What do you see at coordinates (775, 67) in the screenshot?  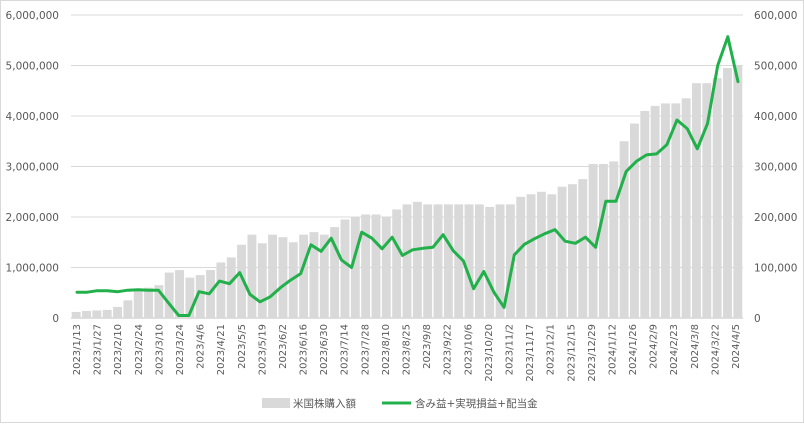 I see `right-tick-label: 500,000` at bounding box center [775, 67].